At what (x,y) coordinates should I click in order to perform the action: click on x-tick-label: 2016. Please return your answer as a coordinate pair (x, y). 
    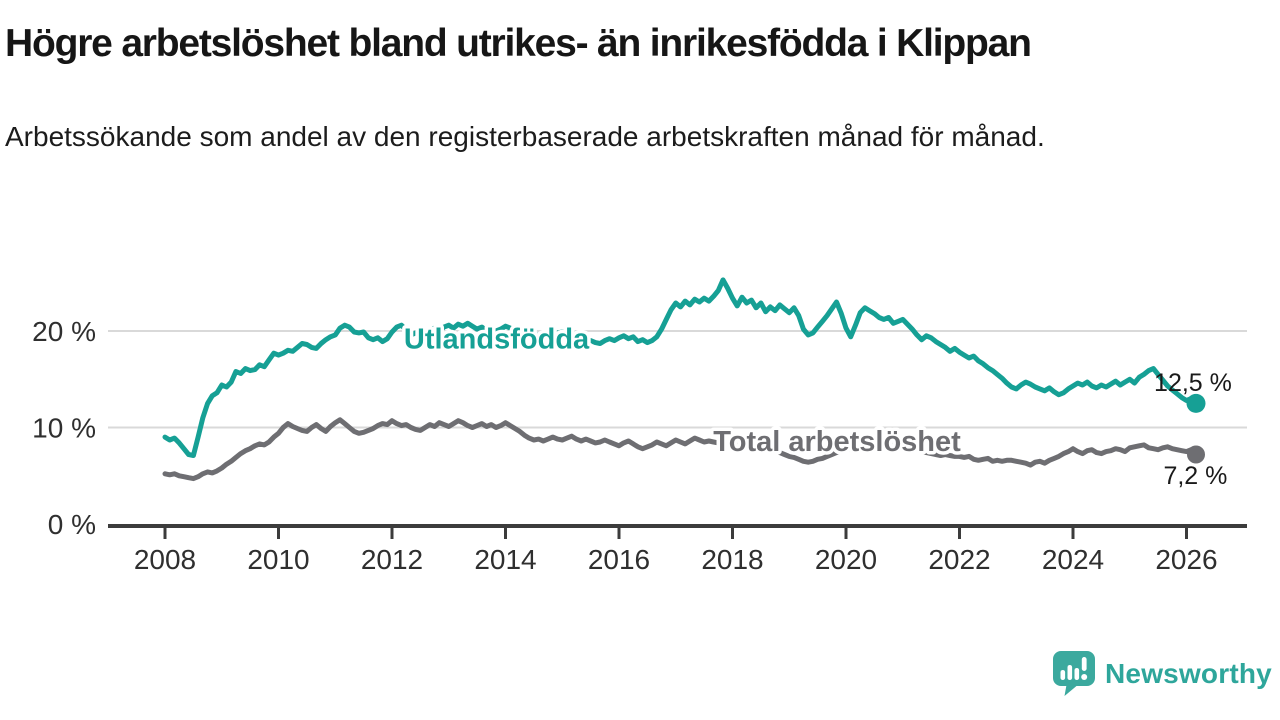
    Looking at the image, I should click on (619, 559).